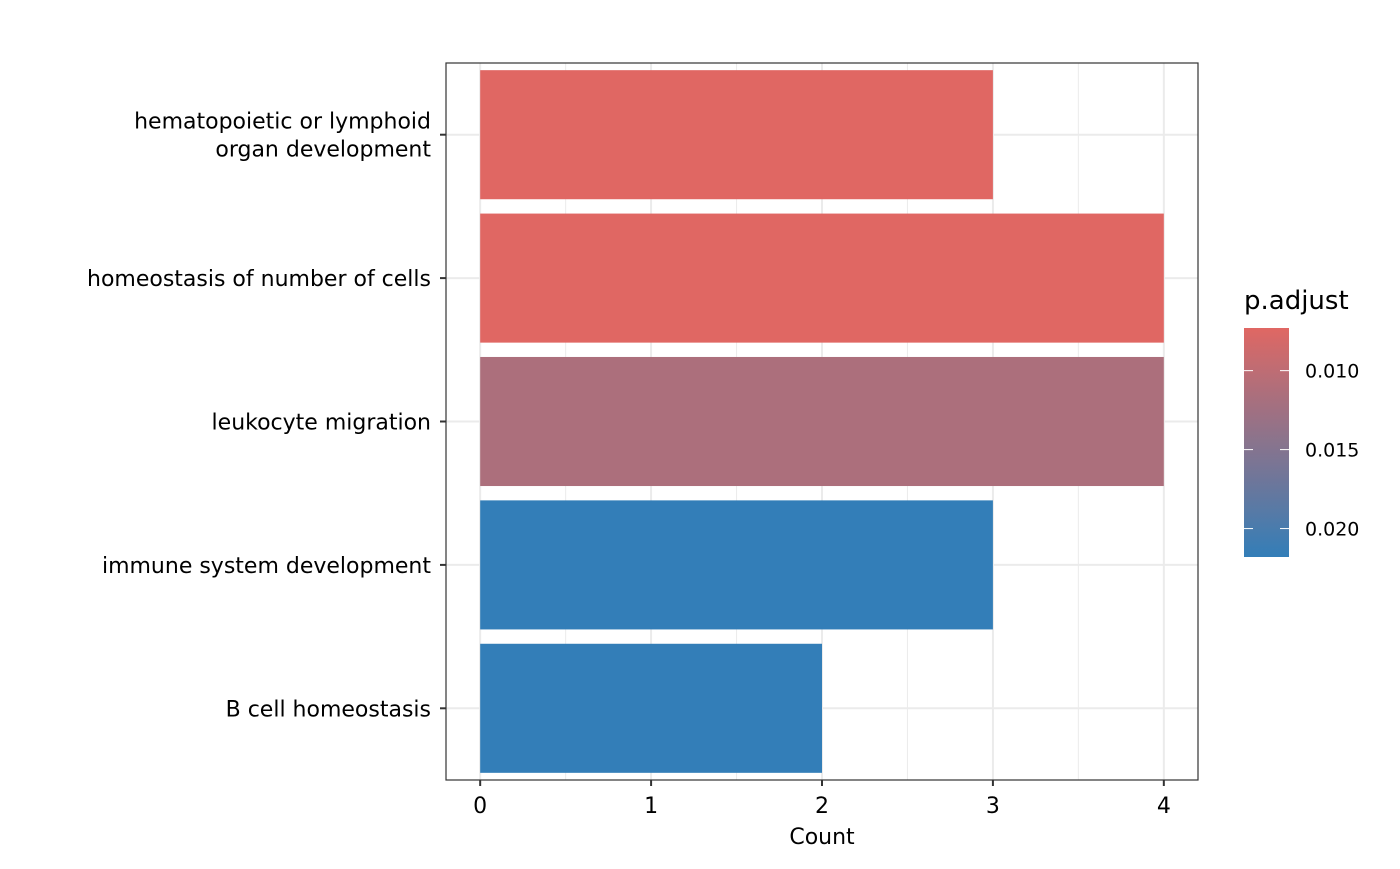 This screenshot has width=1400, height=869. Describe the element at coordinates (1332, 372) in the screenshot. I see `legend-tick-label: 0.010` at that location.